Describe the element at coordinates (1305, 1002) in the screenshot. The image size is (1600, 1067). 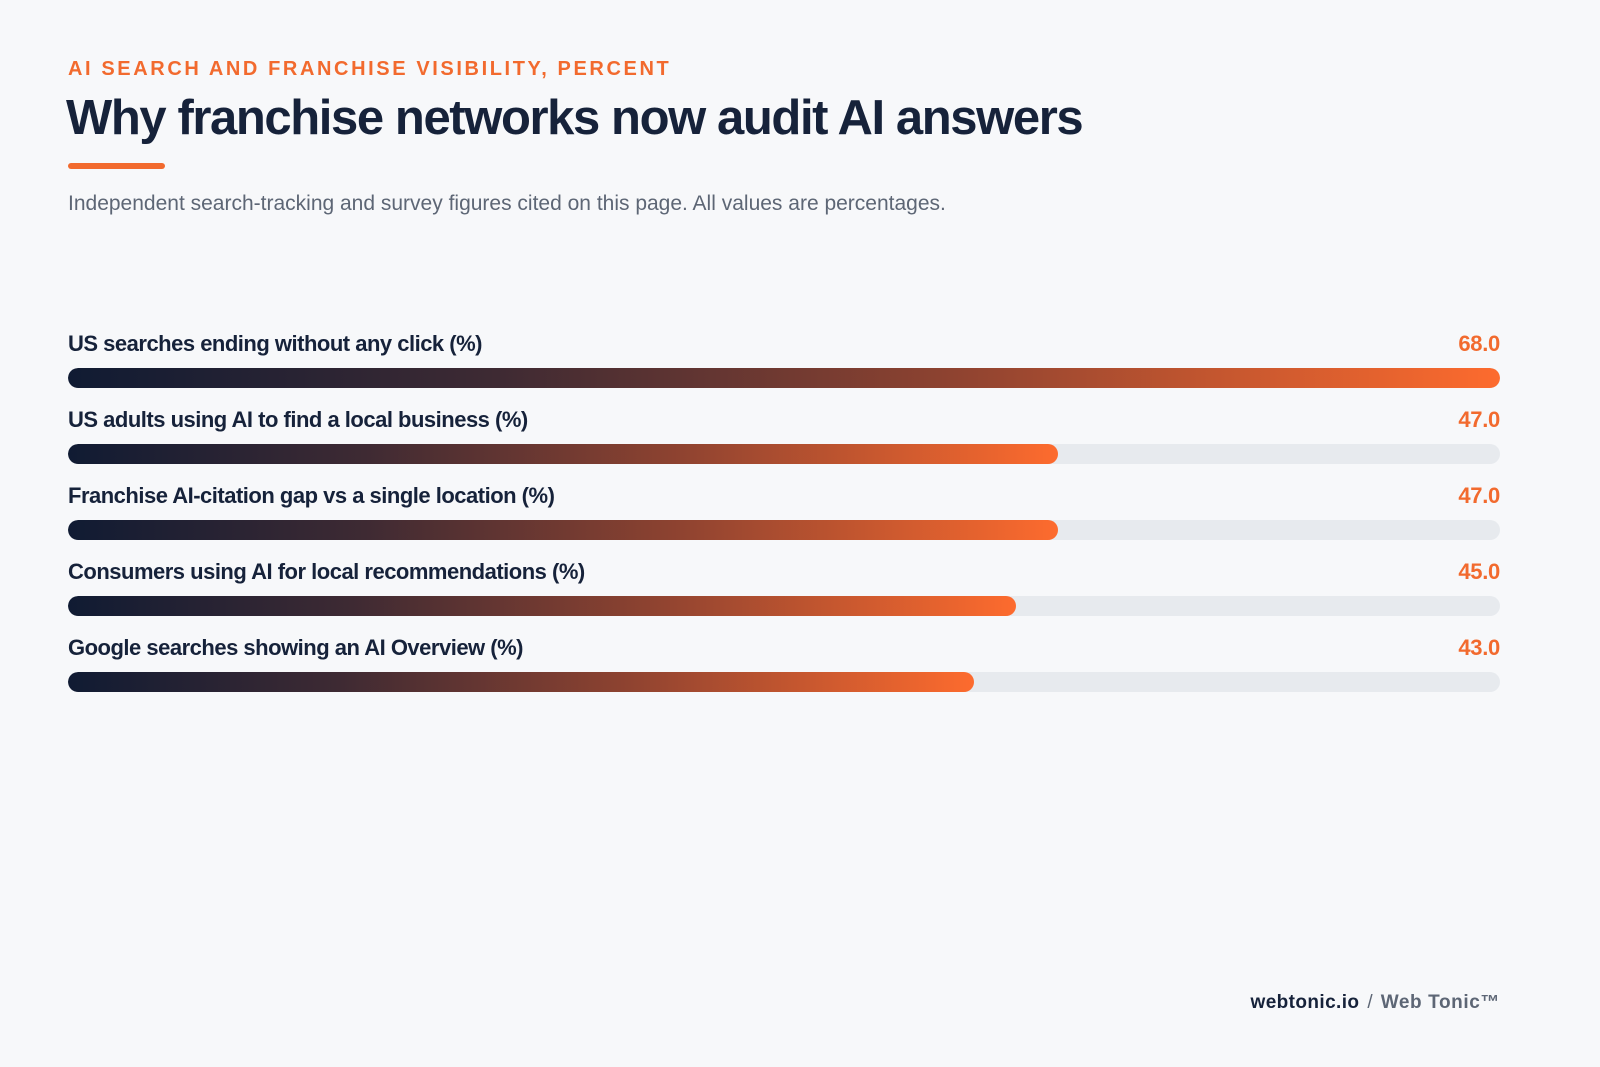
I see `footer-site: webtonic.io` at that location.